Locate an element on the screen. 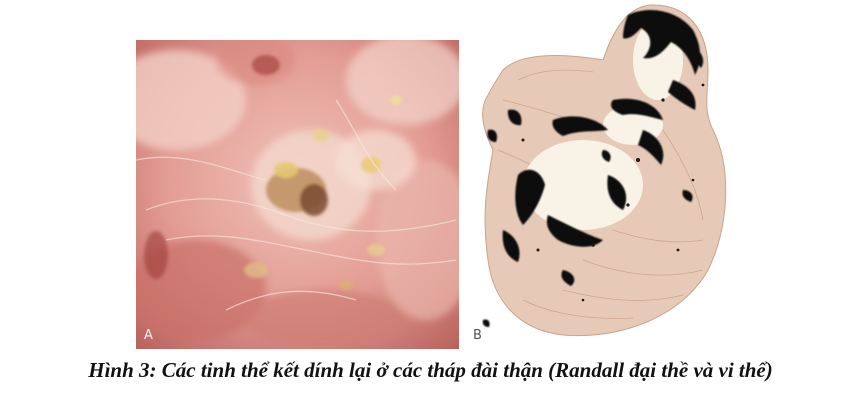 The image size is (861, 400). panel-label-b: B is located at coordinates (477, 335).